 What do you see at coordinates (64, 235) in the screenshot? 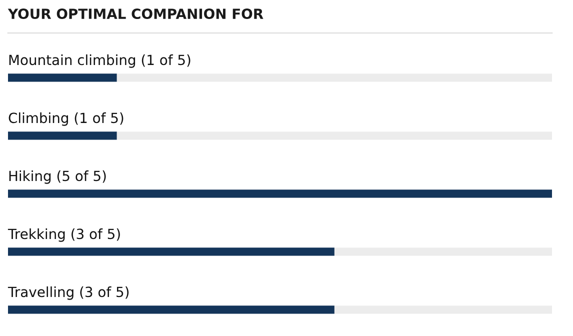
I see `y-tick-label: Trekking (3 of 5)` at bounding box center [64, 235].